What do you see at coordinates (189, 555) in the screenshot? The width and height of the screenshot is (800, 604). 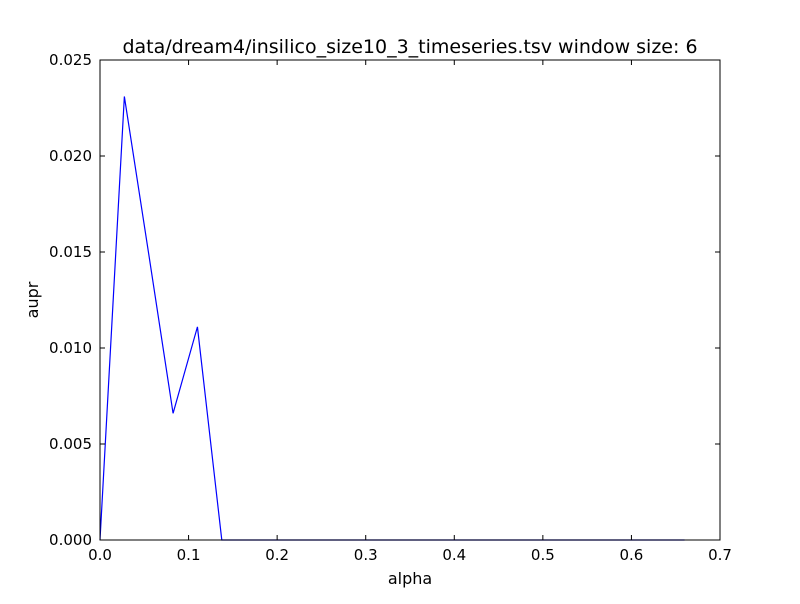 I see `x-tick-label: 0.1` at bounding box center [189, 555].